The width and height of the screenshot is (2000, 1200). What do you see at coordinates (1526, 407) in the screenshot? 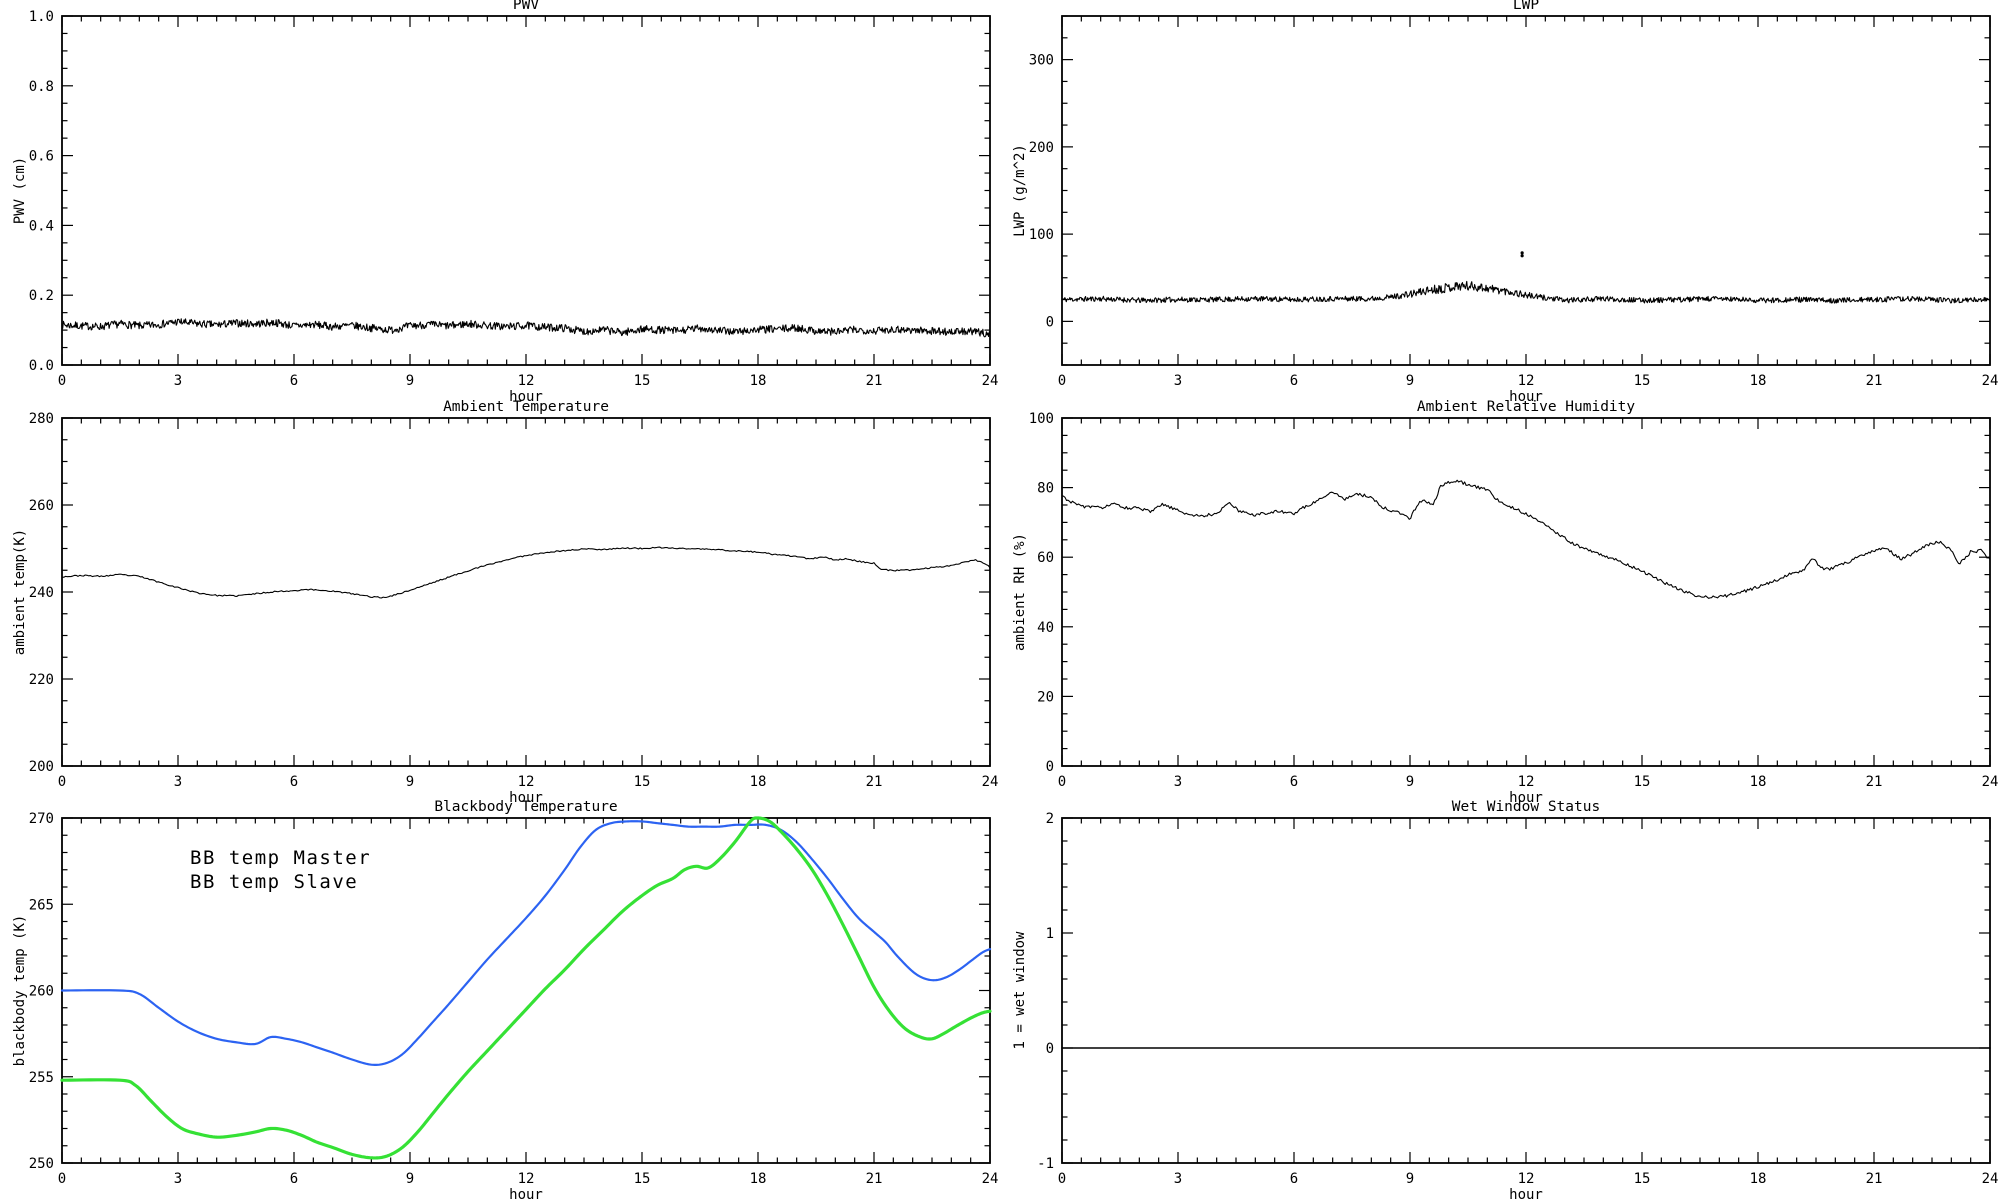
I see `title-ambient-rh: Ambient Relative Humidity` at bounding box center [1526, 407].